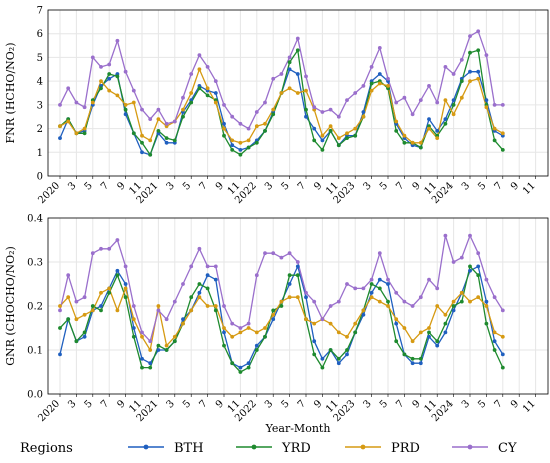 The width and height of the screenshot is (550, 463). What do you see at coordinates (121, 186) in the screenshot?
I see `fnr-x-tick-label: 9` at bounding box center [121, 186].